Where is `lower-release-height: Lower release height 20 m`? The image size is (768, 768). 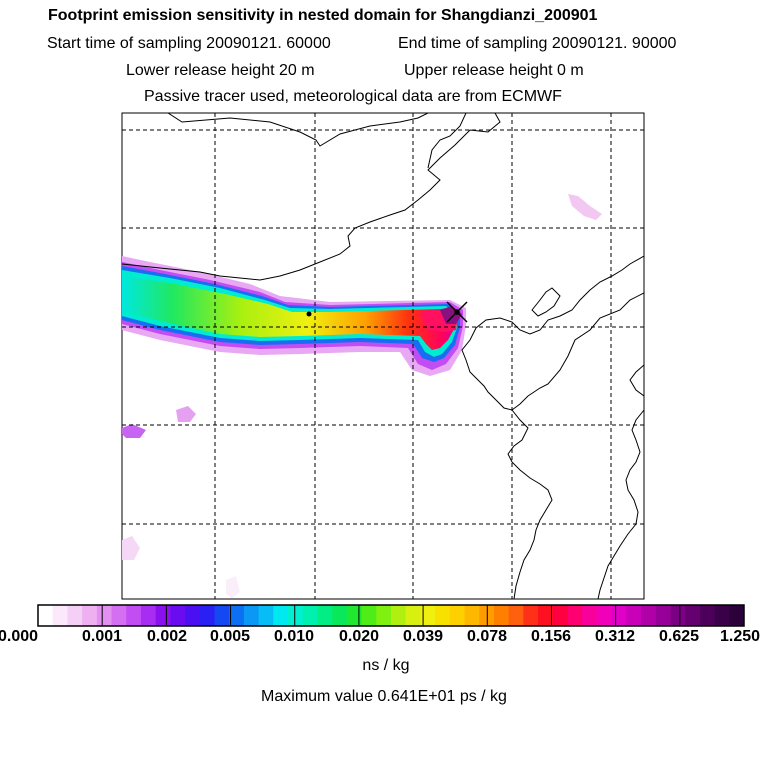 lower-release-height: Lower release height 20 m is located at coordinates (220, 70).